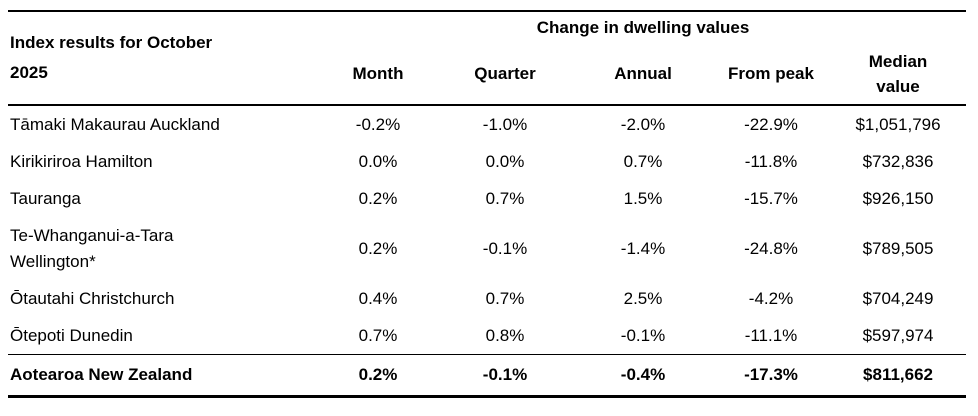 The height and width of the screenshot is (416, 978). What do you see at coordinates (771, 298) in the screenshot?
I see `from-peak-cell: -4.2%` at bounding box center [771, 298].